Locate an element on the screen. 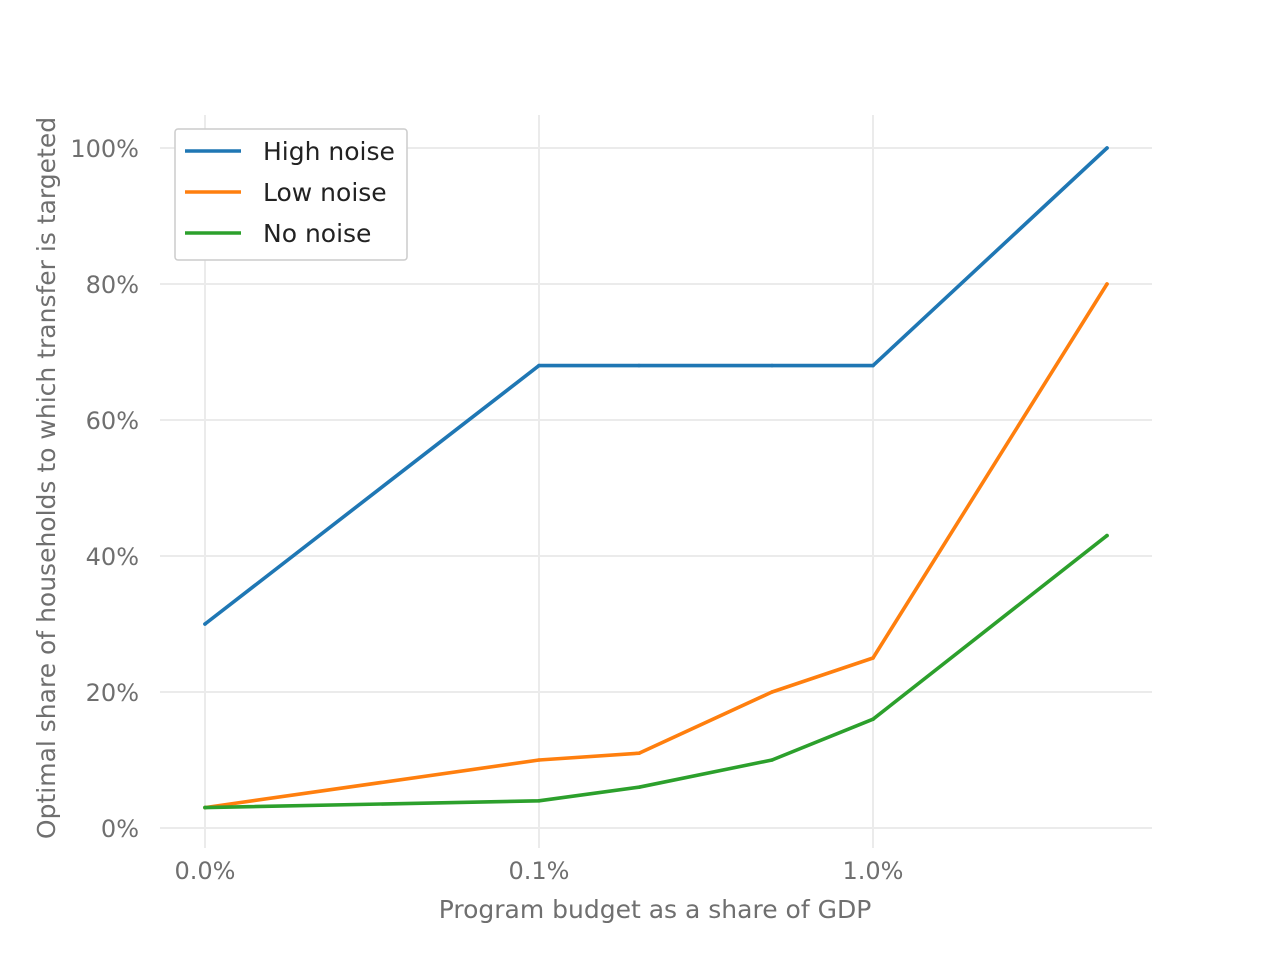 The height and width of the screenshot is (960, 1280). x-axis-label: Program budget as a share of GDP is located at coordinates (655, 909).